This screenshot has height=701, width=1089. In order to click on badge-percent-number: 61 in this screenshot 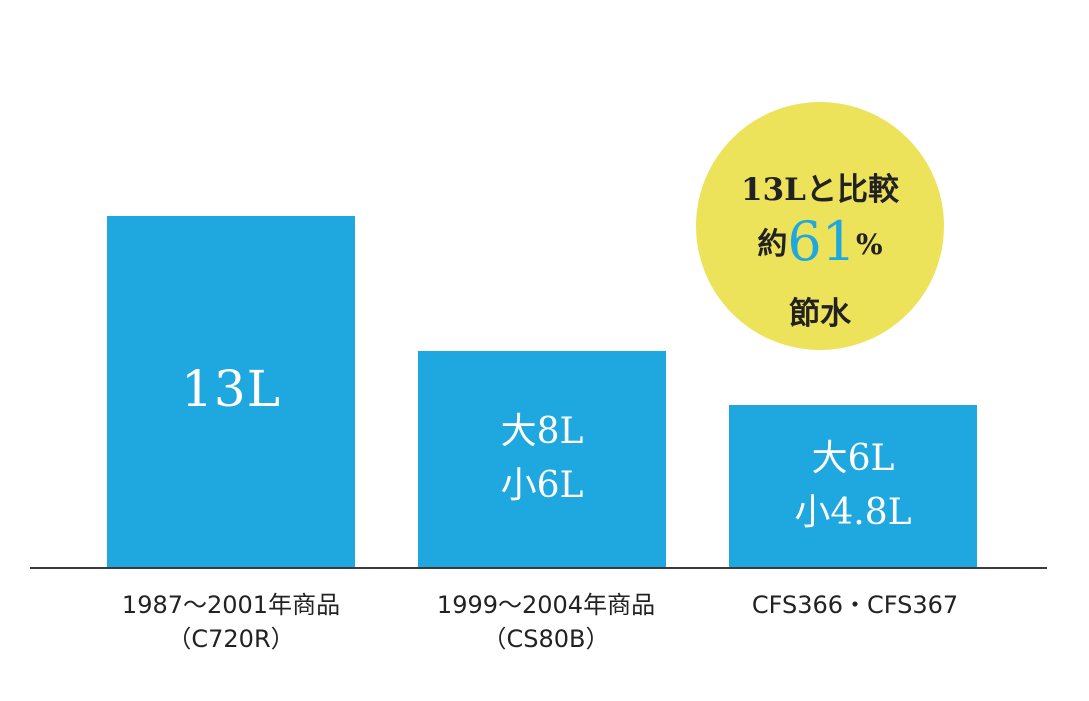, I will do `click(822, 241)`.